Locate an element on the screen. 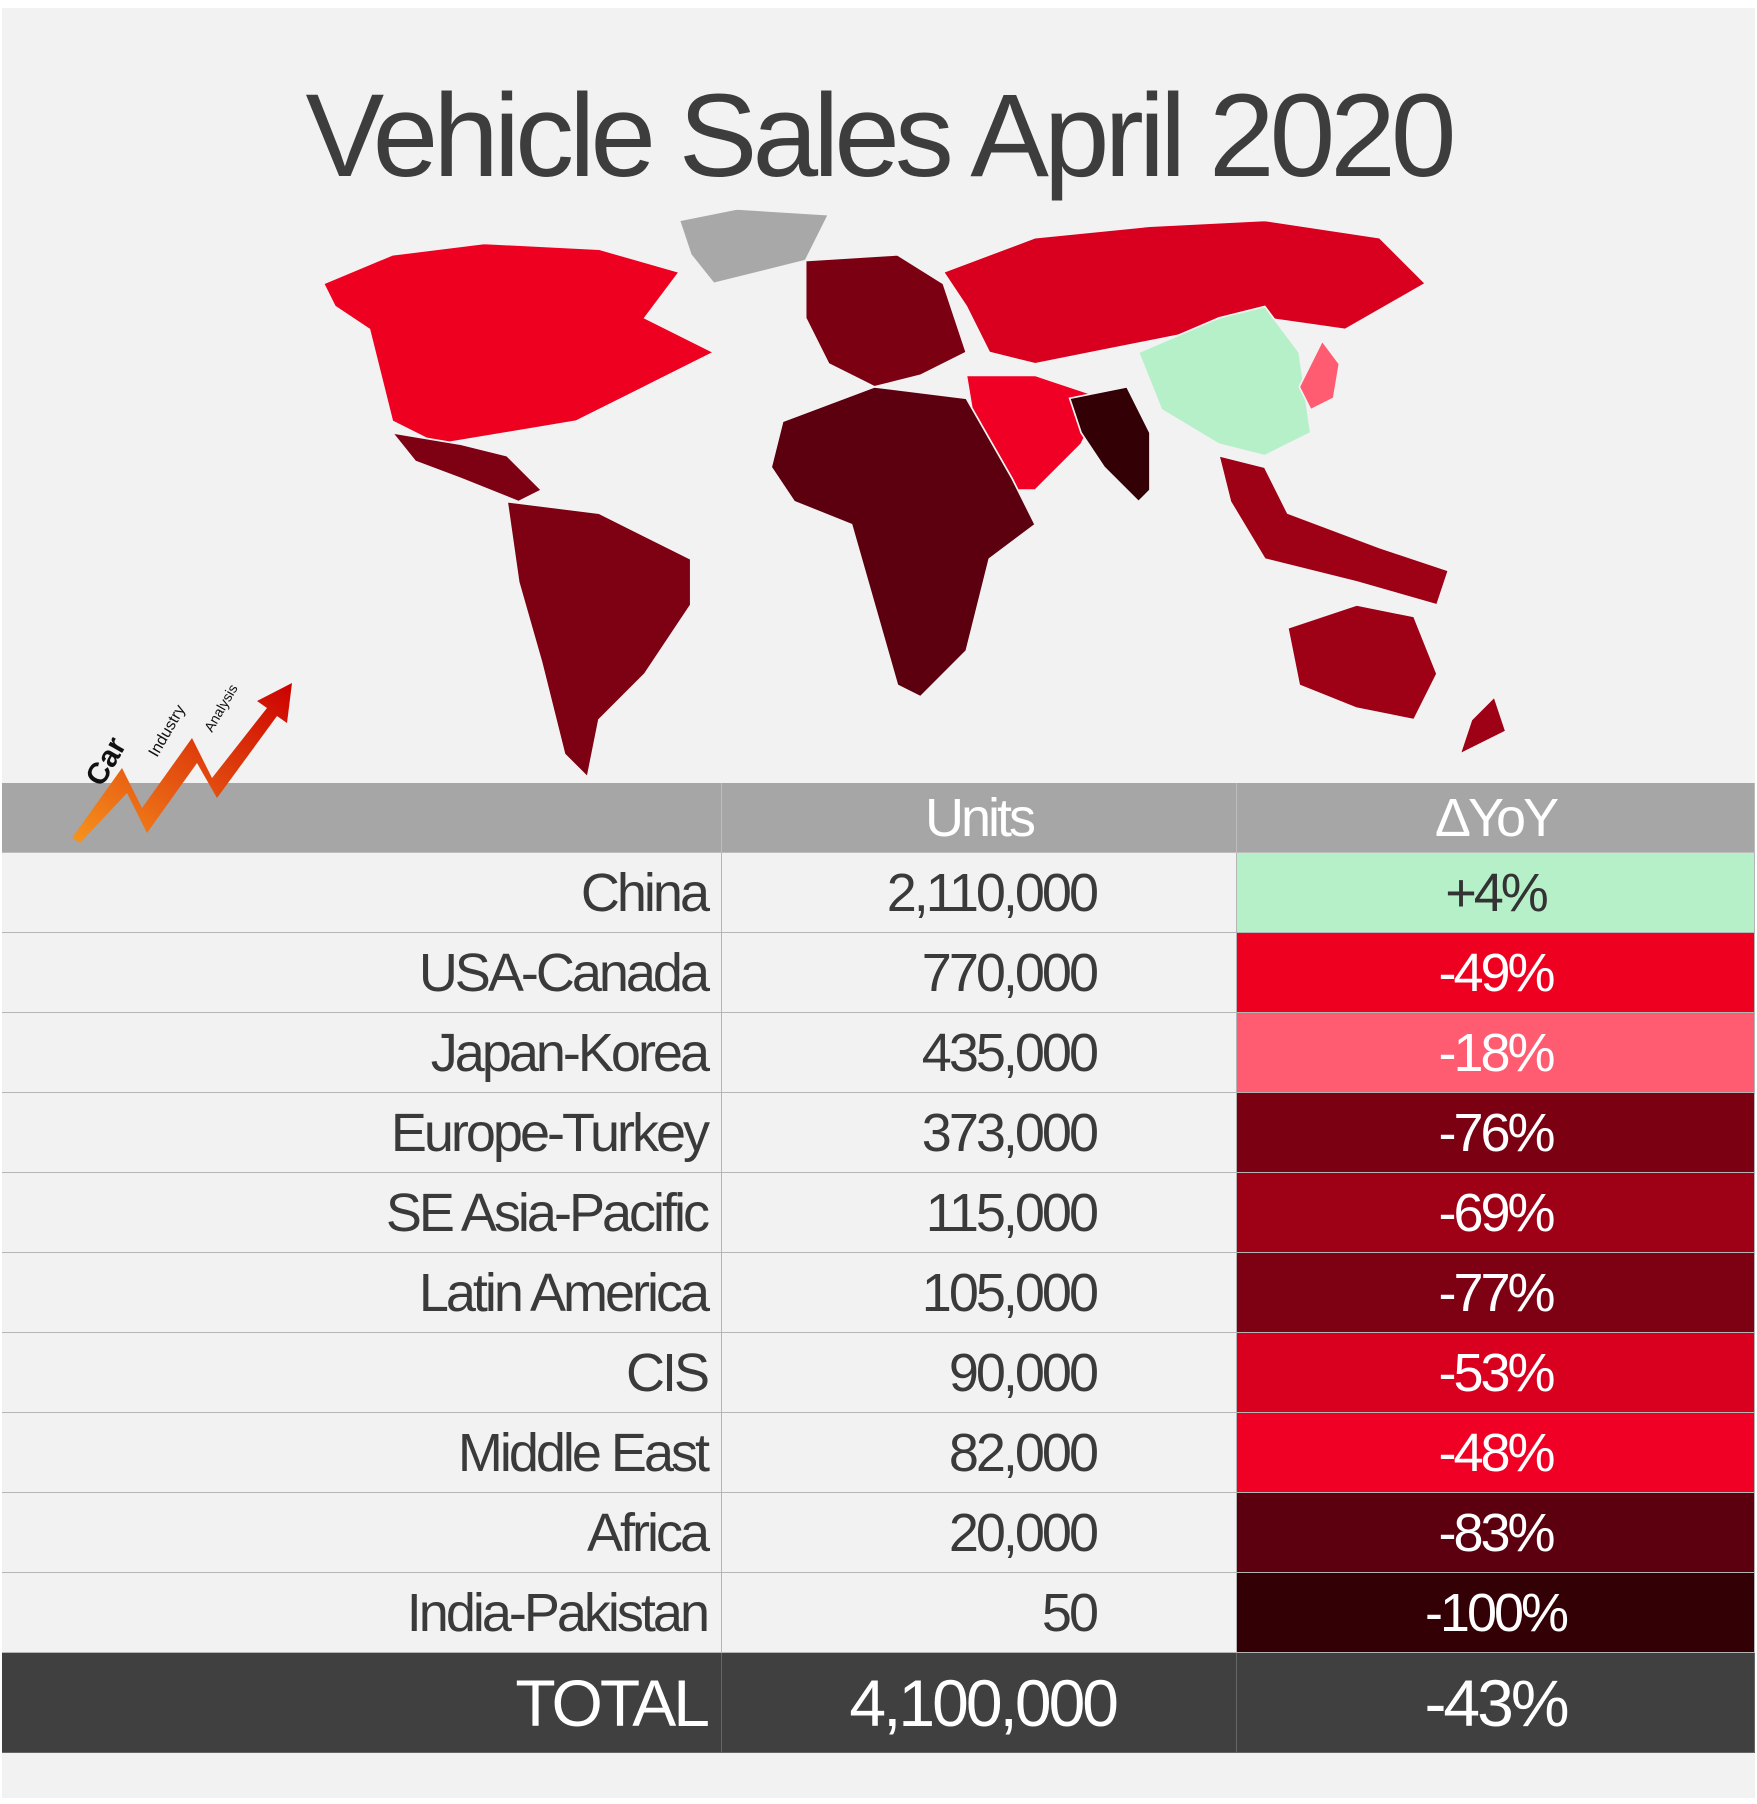 The image size is (1757, 1804). india is located at coordinates (1109, 444).